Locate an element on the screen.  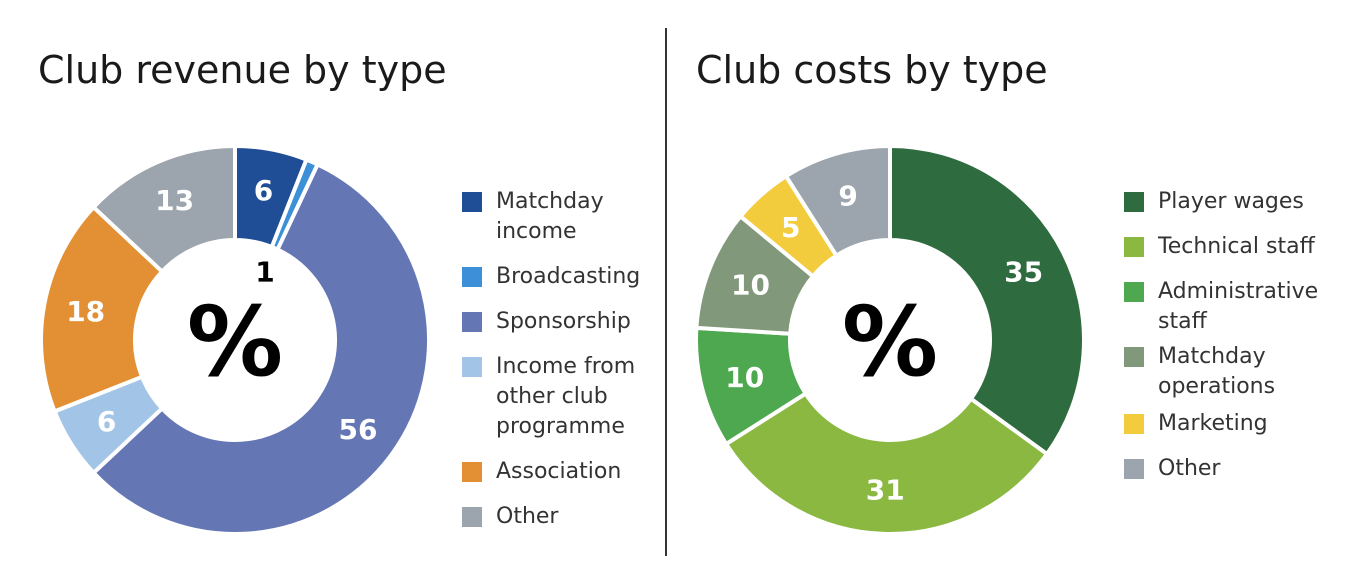
revenue-legend-label-line: Other is located at coordinates (527, 516).